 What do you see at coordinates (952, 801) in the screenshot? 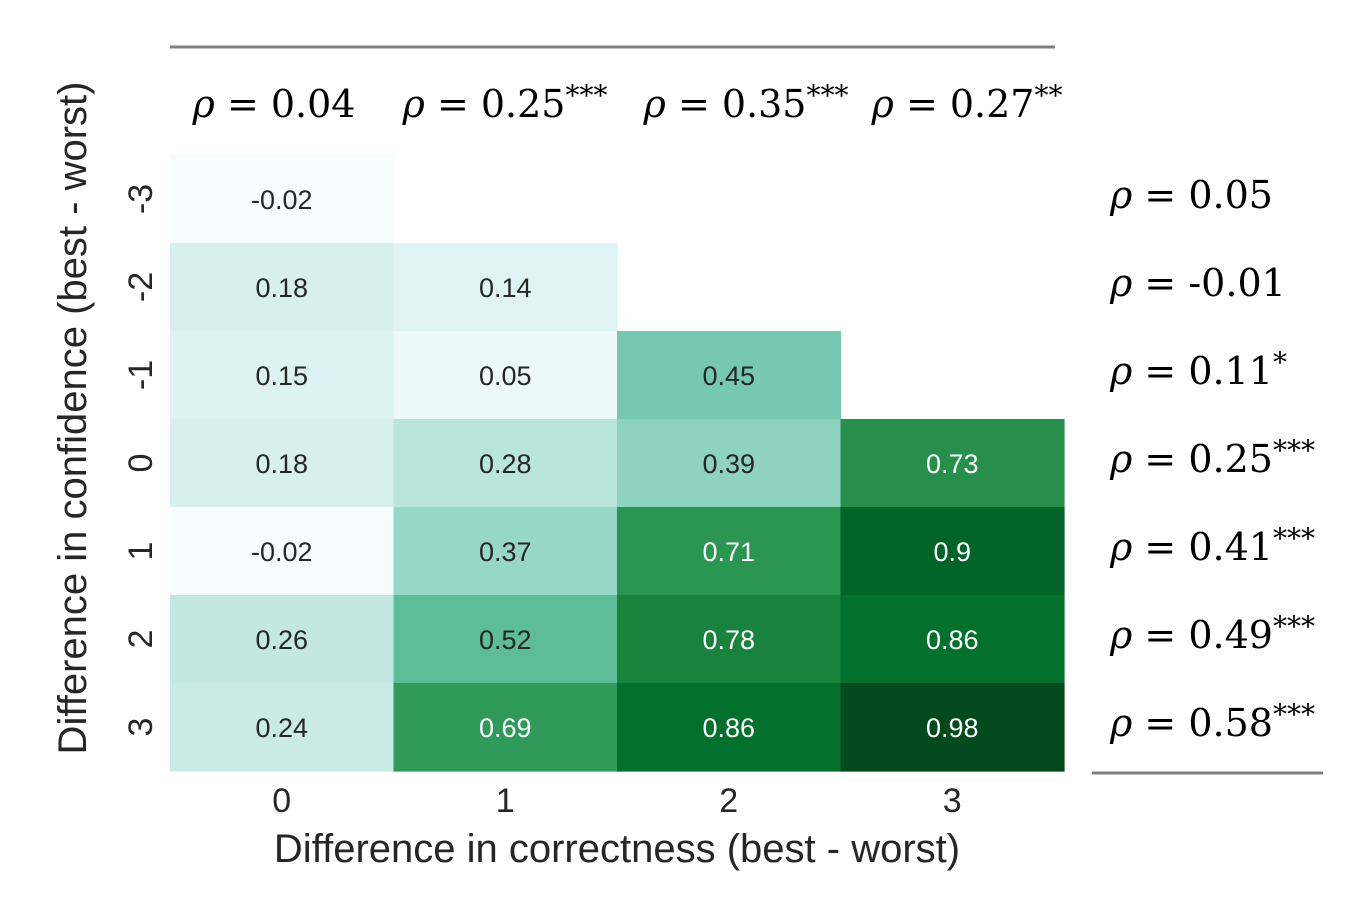
I see `x-tick-label: 3` at bounding box center [952, 801].